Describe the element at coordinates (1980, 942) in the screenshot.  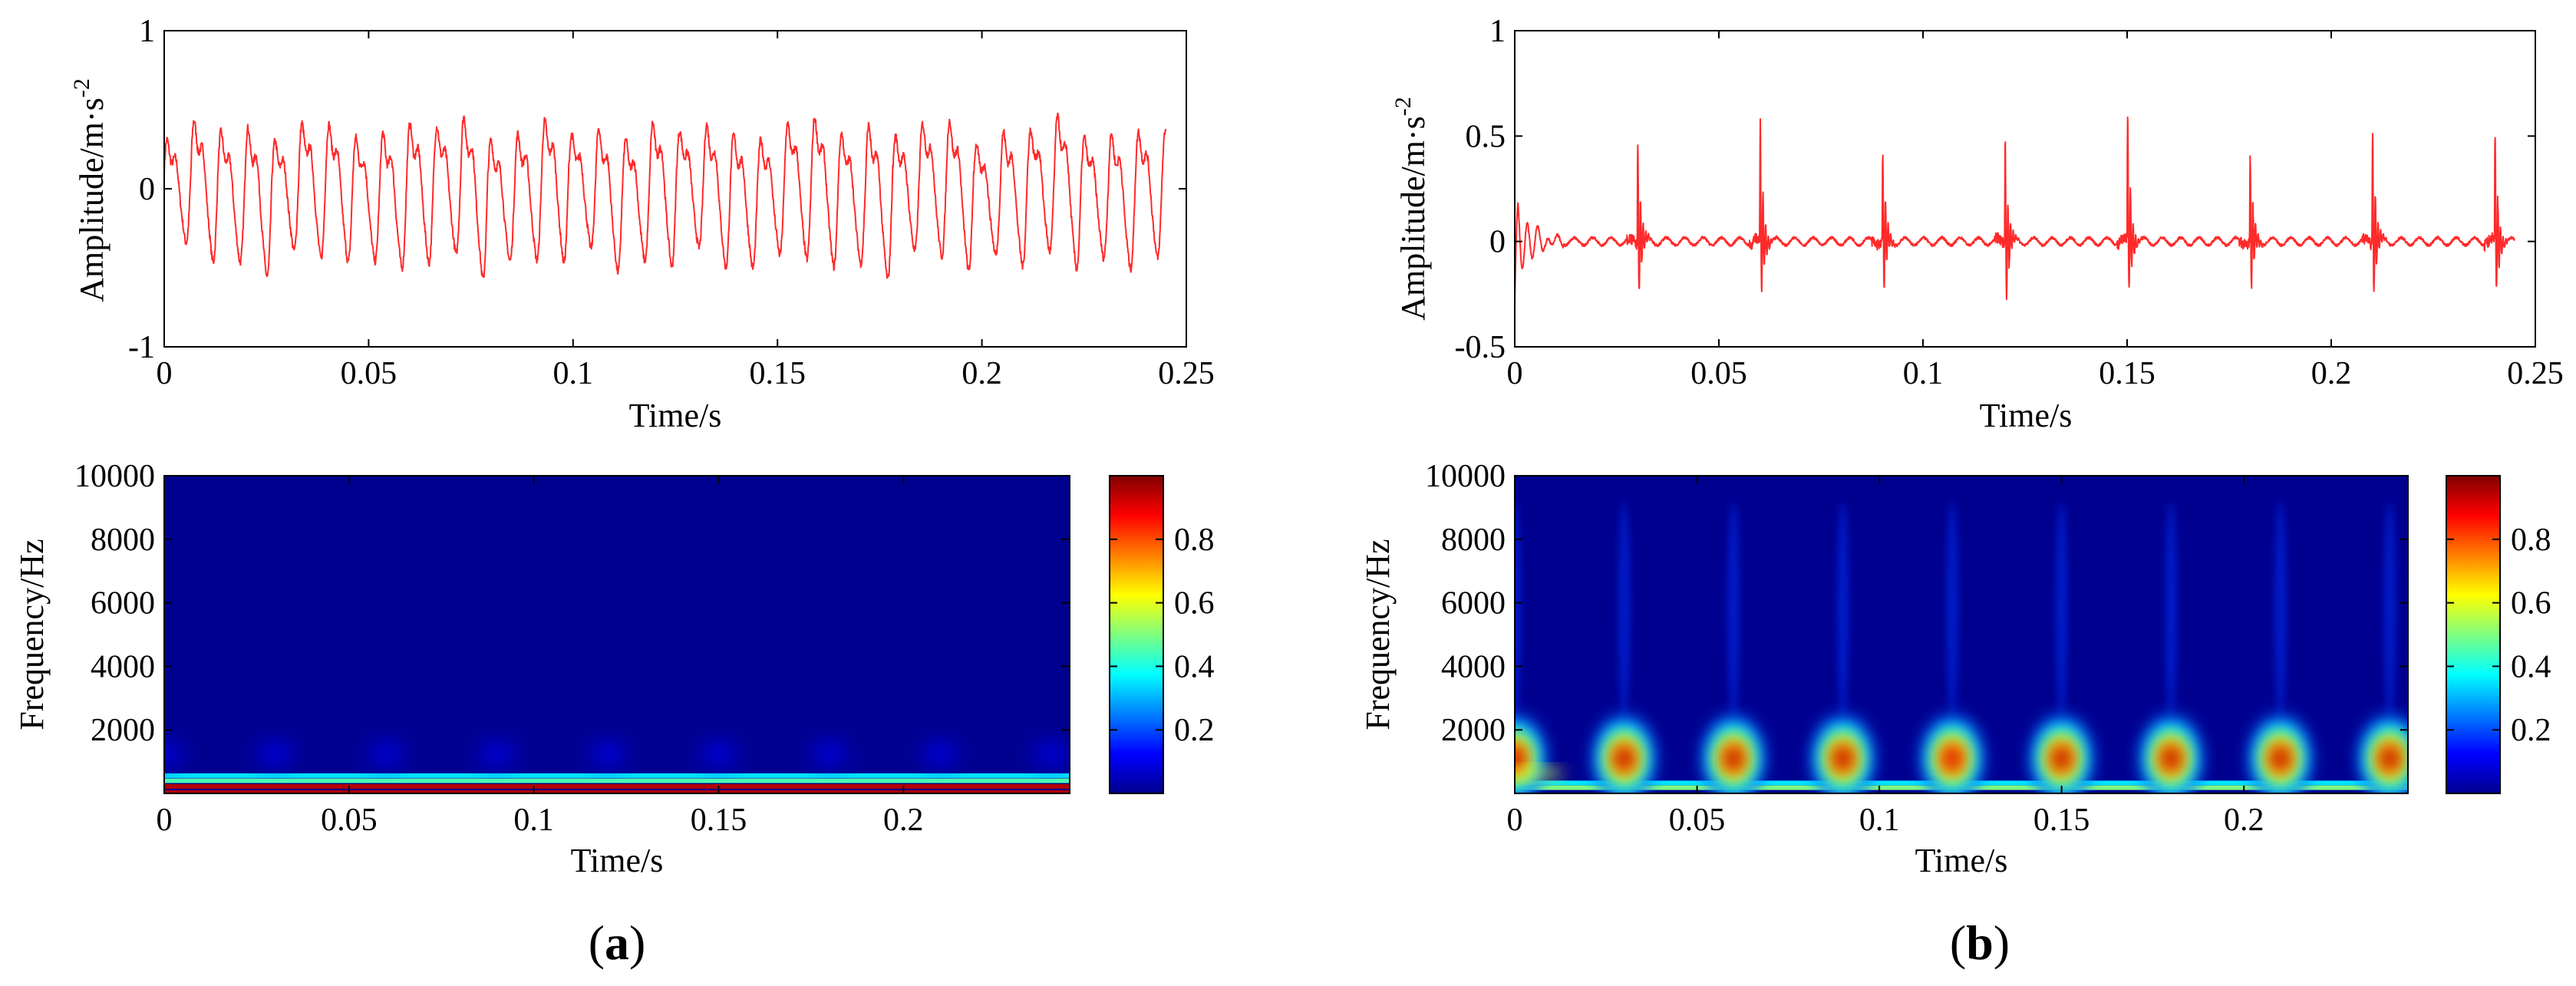
I see `panel-label-b: (b)` at that location.